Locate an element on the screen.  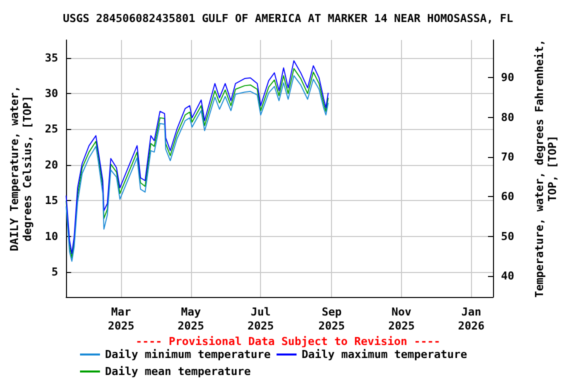
y-tick-label: 15 is located at coordinates (51, 201).